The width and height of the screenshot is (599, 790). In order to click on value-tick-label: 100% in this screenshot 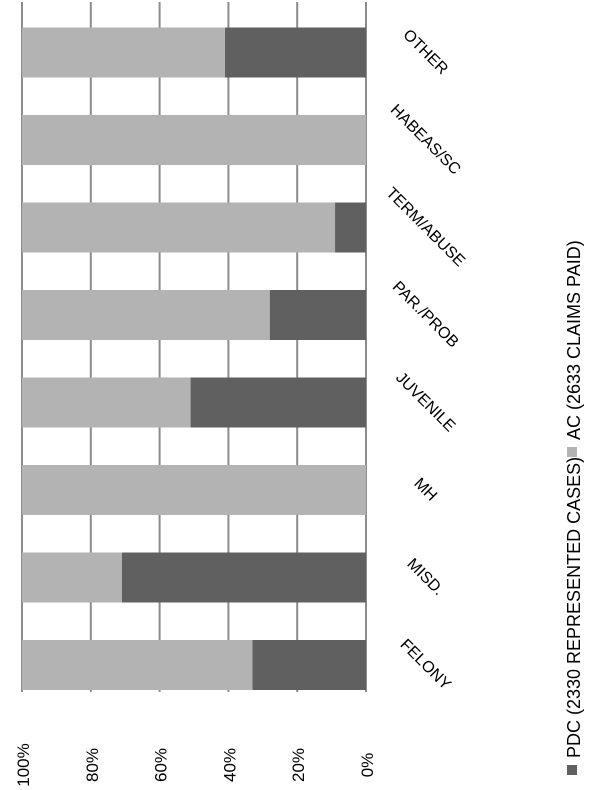, I will do `click(23, 764)`.